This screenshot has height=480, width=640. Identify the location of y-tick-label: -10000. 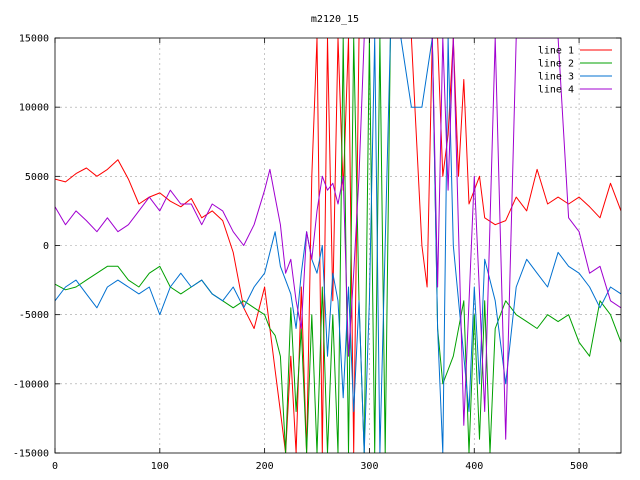
(31, 384).